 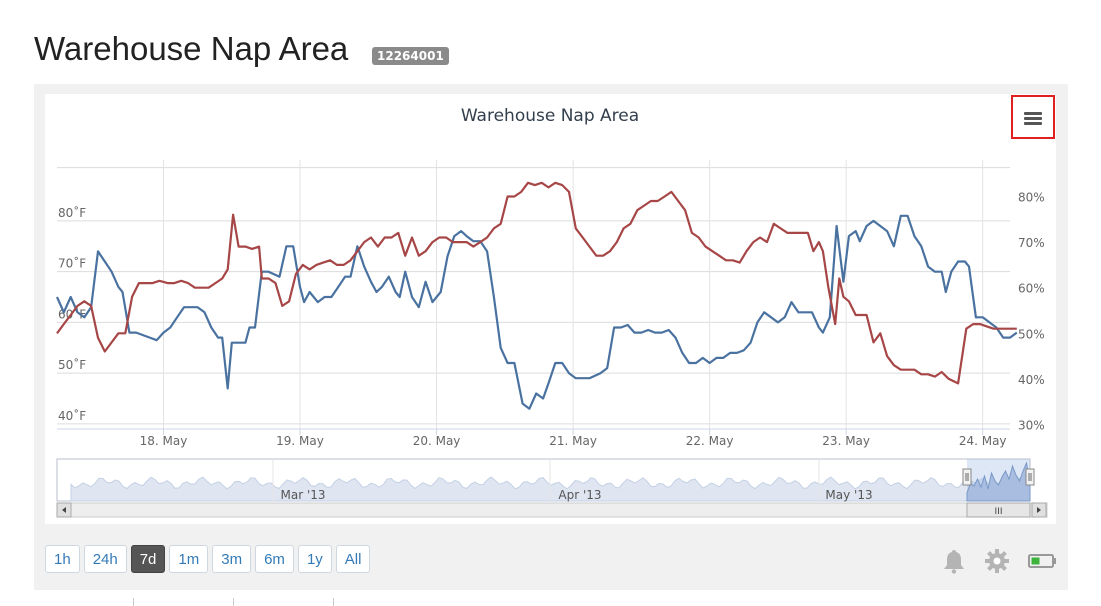 I want to click on y-right-tick-label: 70%, so click(x=1031, y=243).